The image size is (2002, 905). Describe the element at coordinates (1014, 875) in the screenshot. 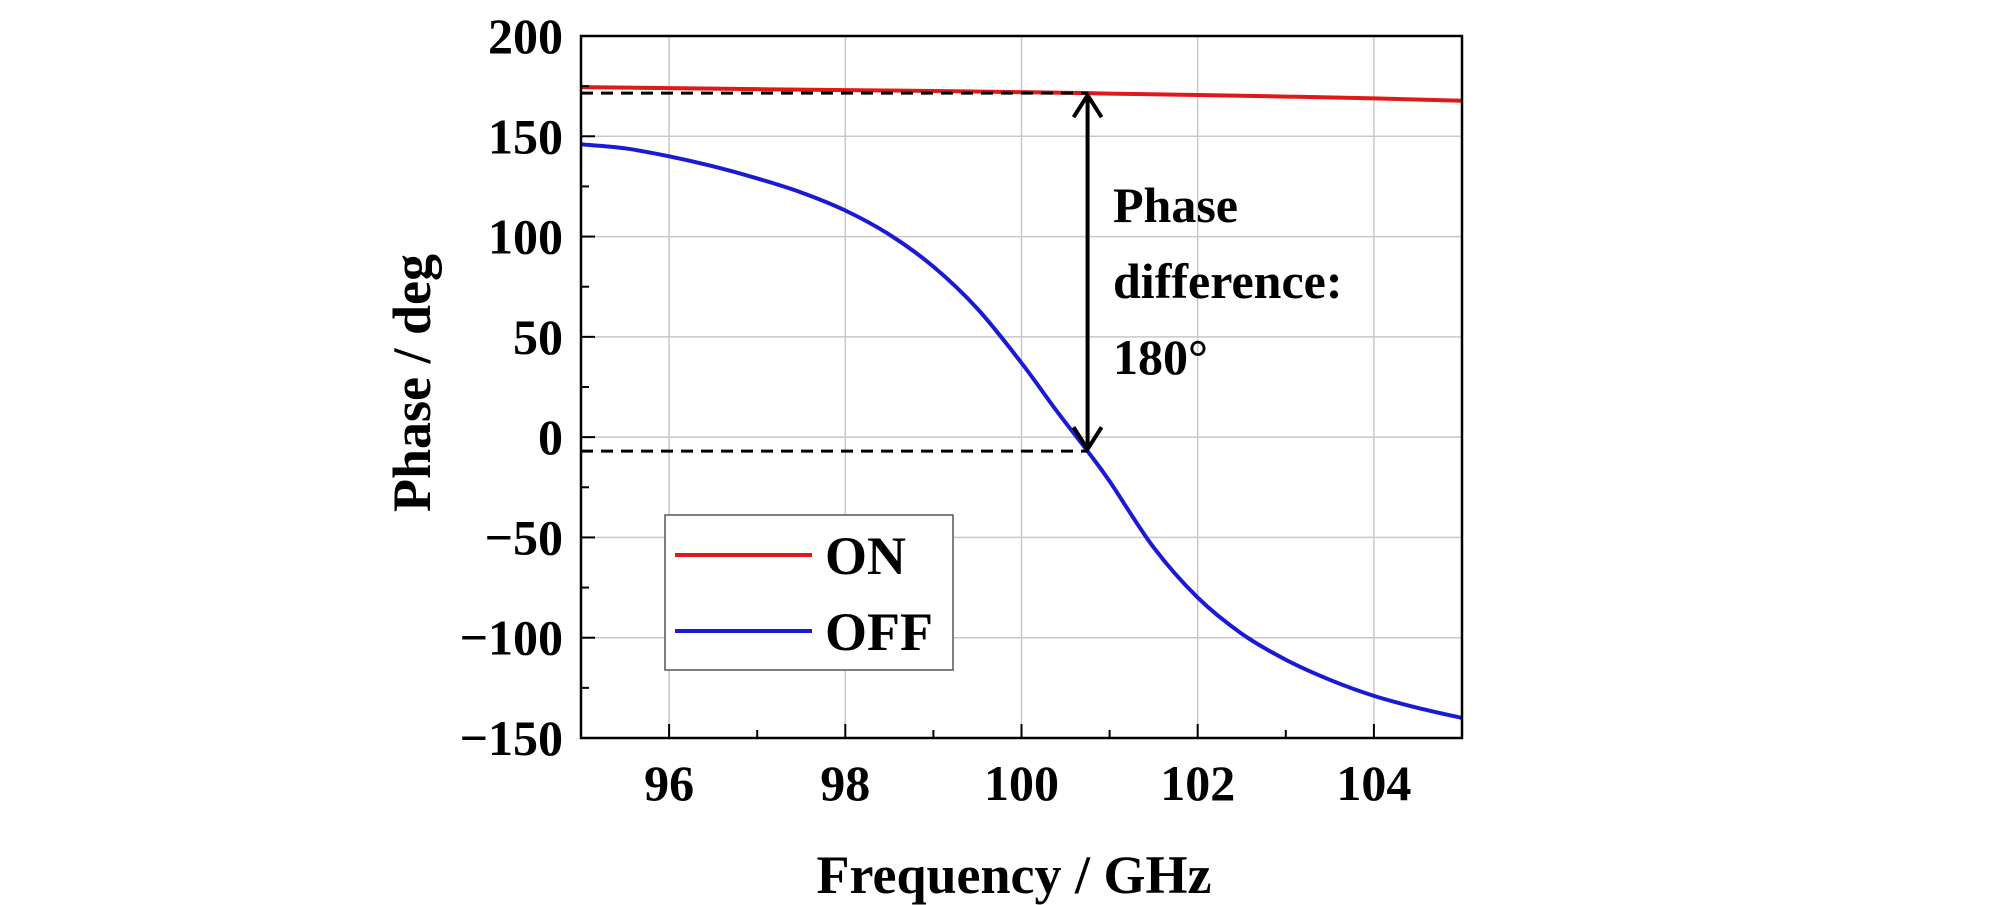

I see `x-axis-title: Frequency / GHz` at that location.